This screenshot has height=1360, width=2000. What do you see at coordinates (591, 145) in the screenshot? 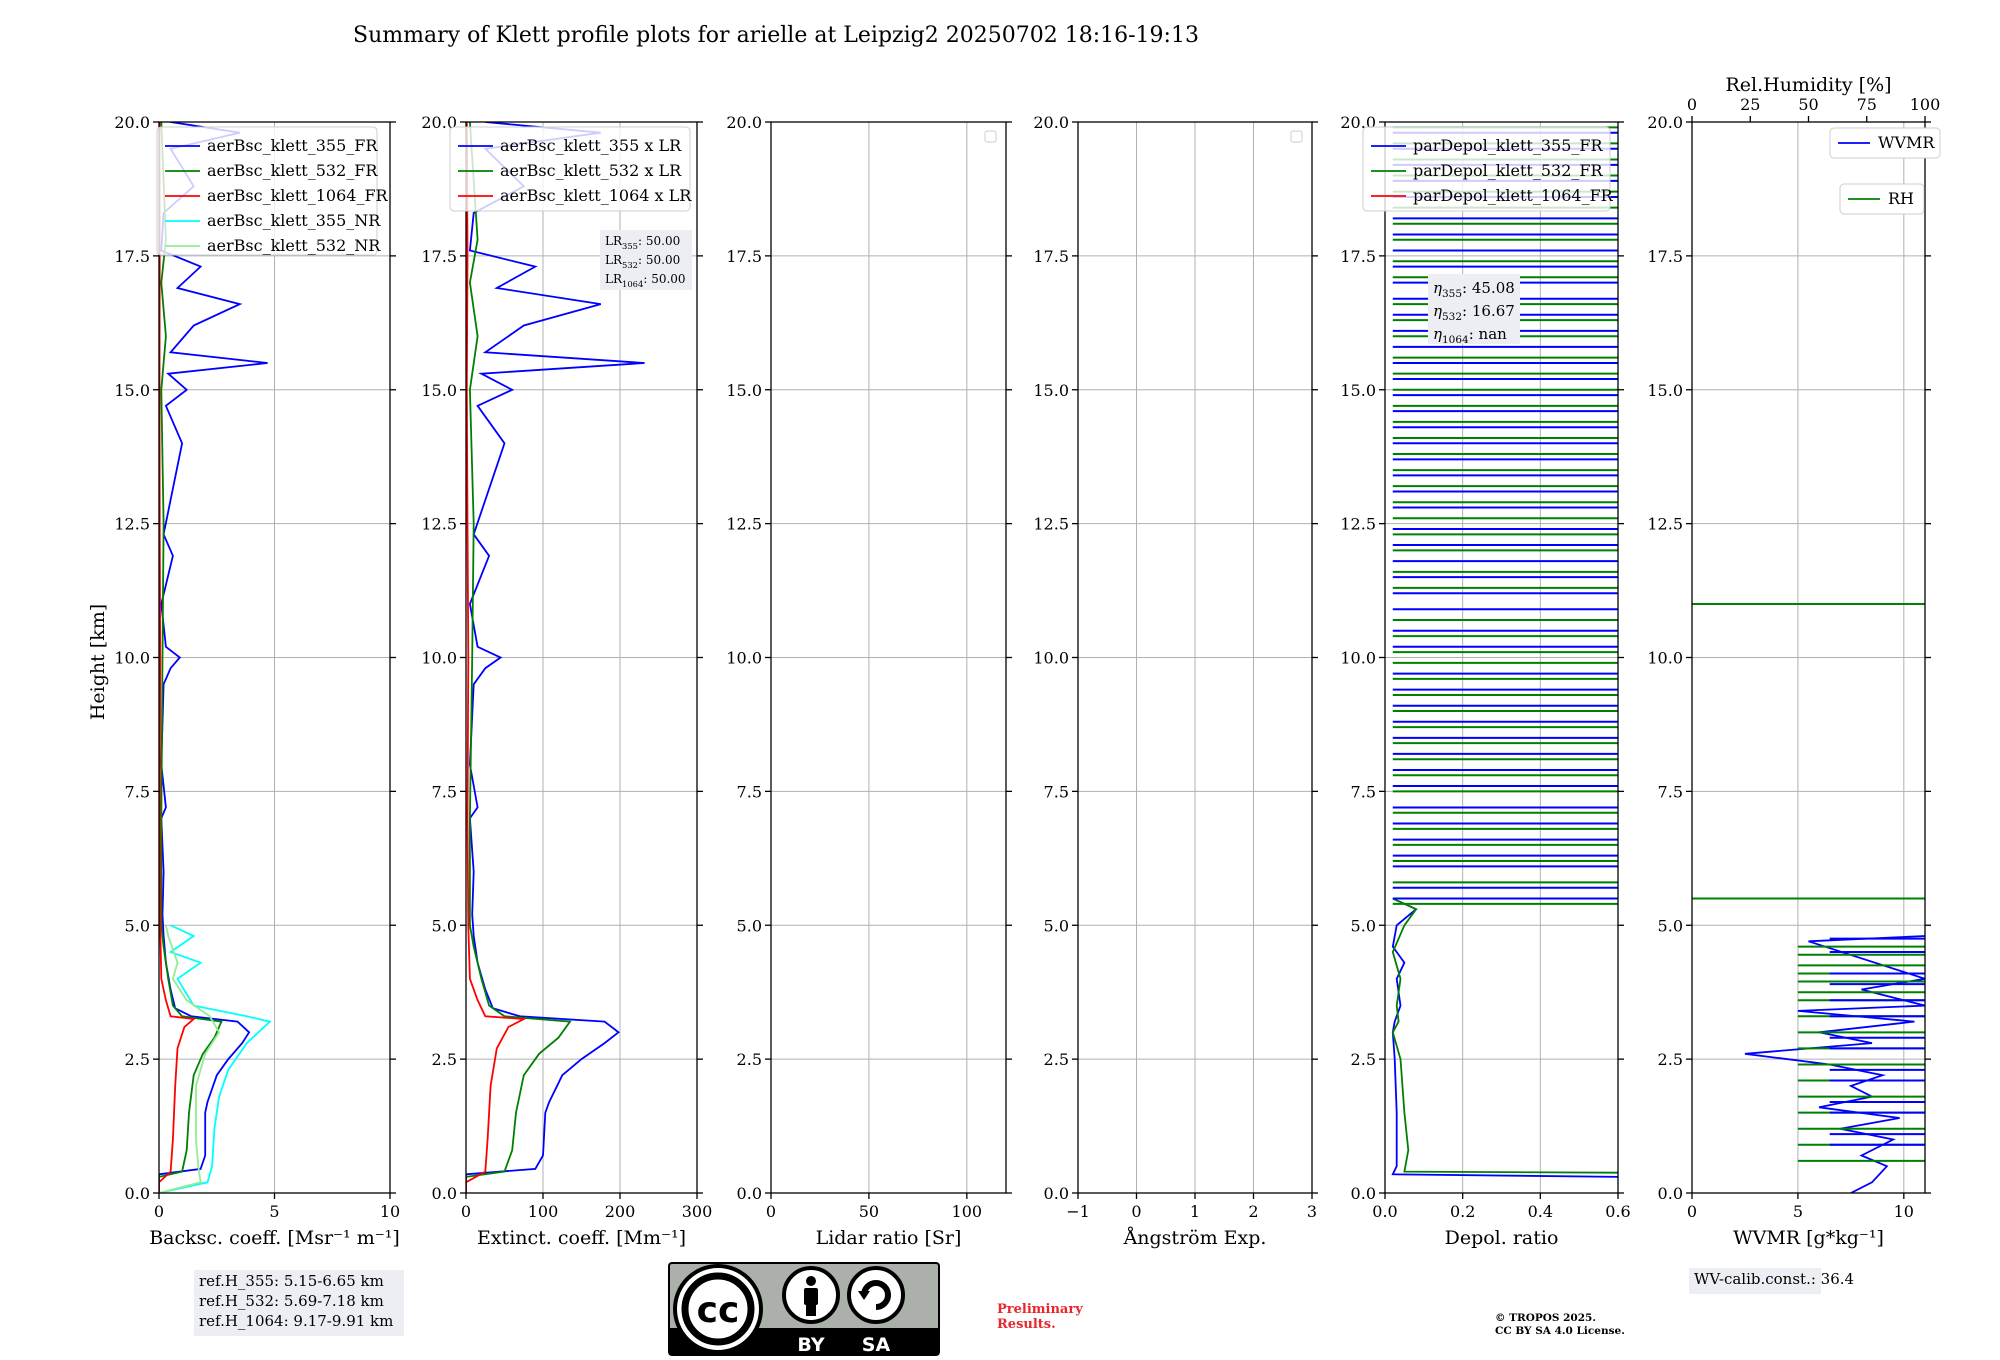
I see `legend-entry: aerBsc_klett_355 x LR` at bounding box center [591, 145].